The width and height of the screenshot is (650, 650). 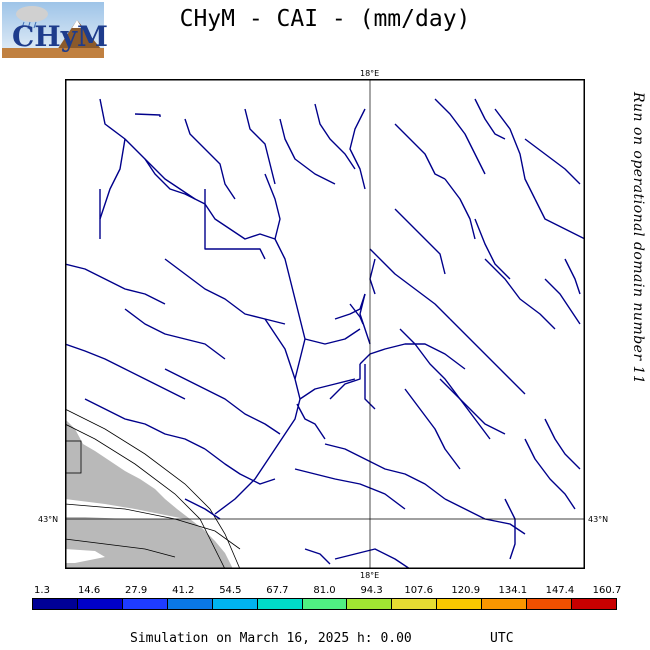 What do you see at coordinates (183, 590) in the screenshot?
I see `colorbar-tick-label: 41.2` at bounding box center [183, 590].